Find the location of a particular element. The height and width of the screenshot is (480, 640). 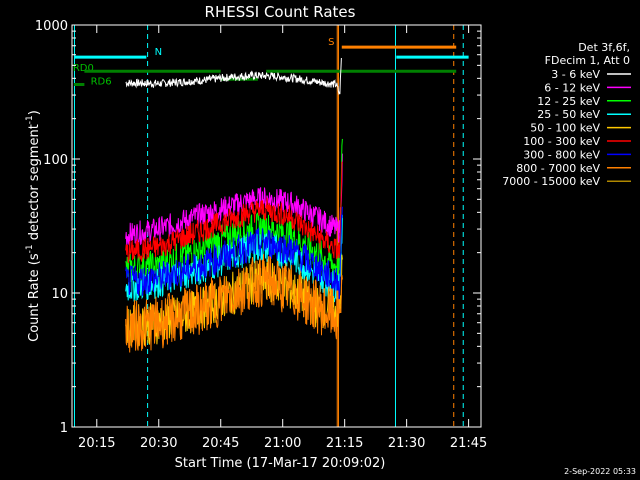

flag-label-rd0: RD0 is located at coordinates (83, 68).